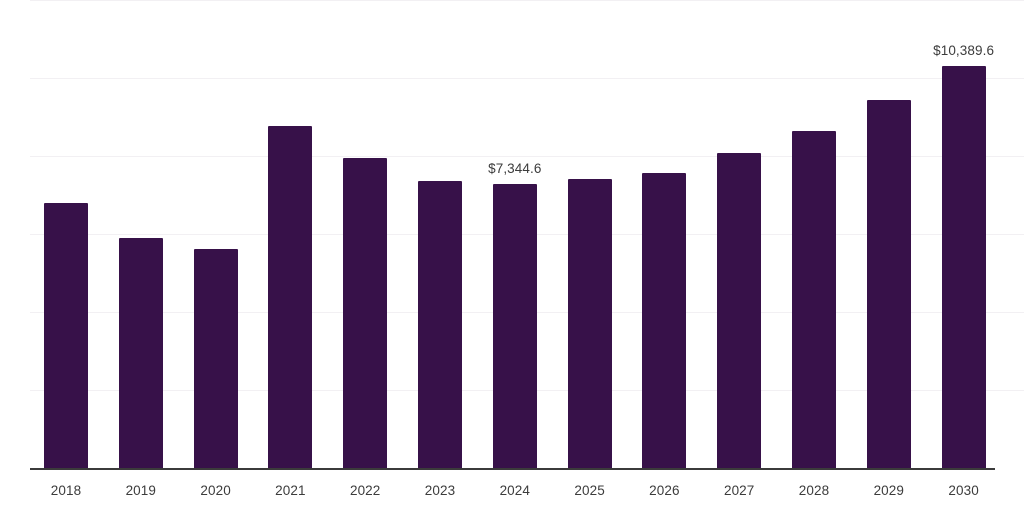 The height and width of the screenshot is (512, 1024). I want to click on bar-2020, so click(215, 358).